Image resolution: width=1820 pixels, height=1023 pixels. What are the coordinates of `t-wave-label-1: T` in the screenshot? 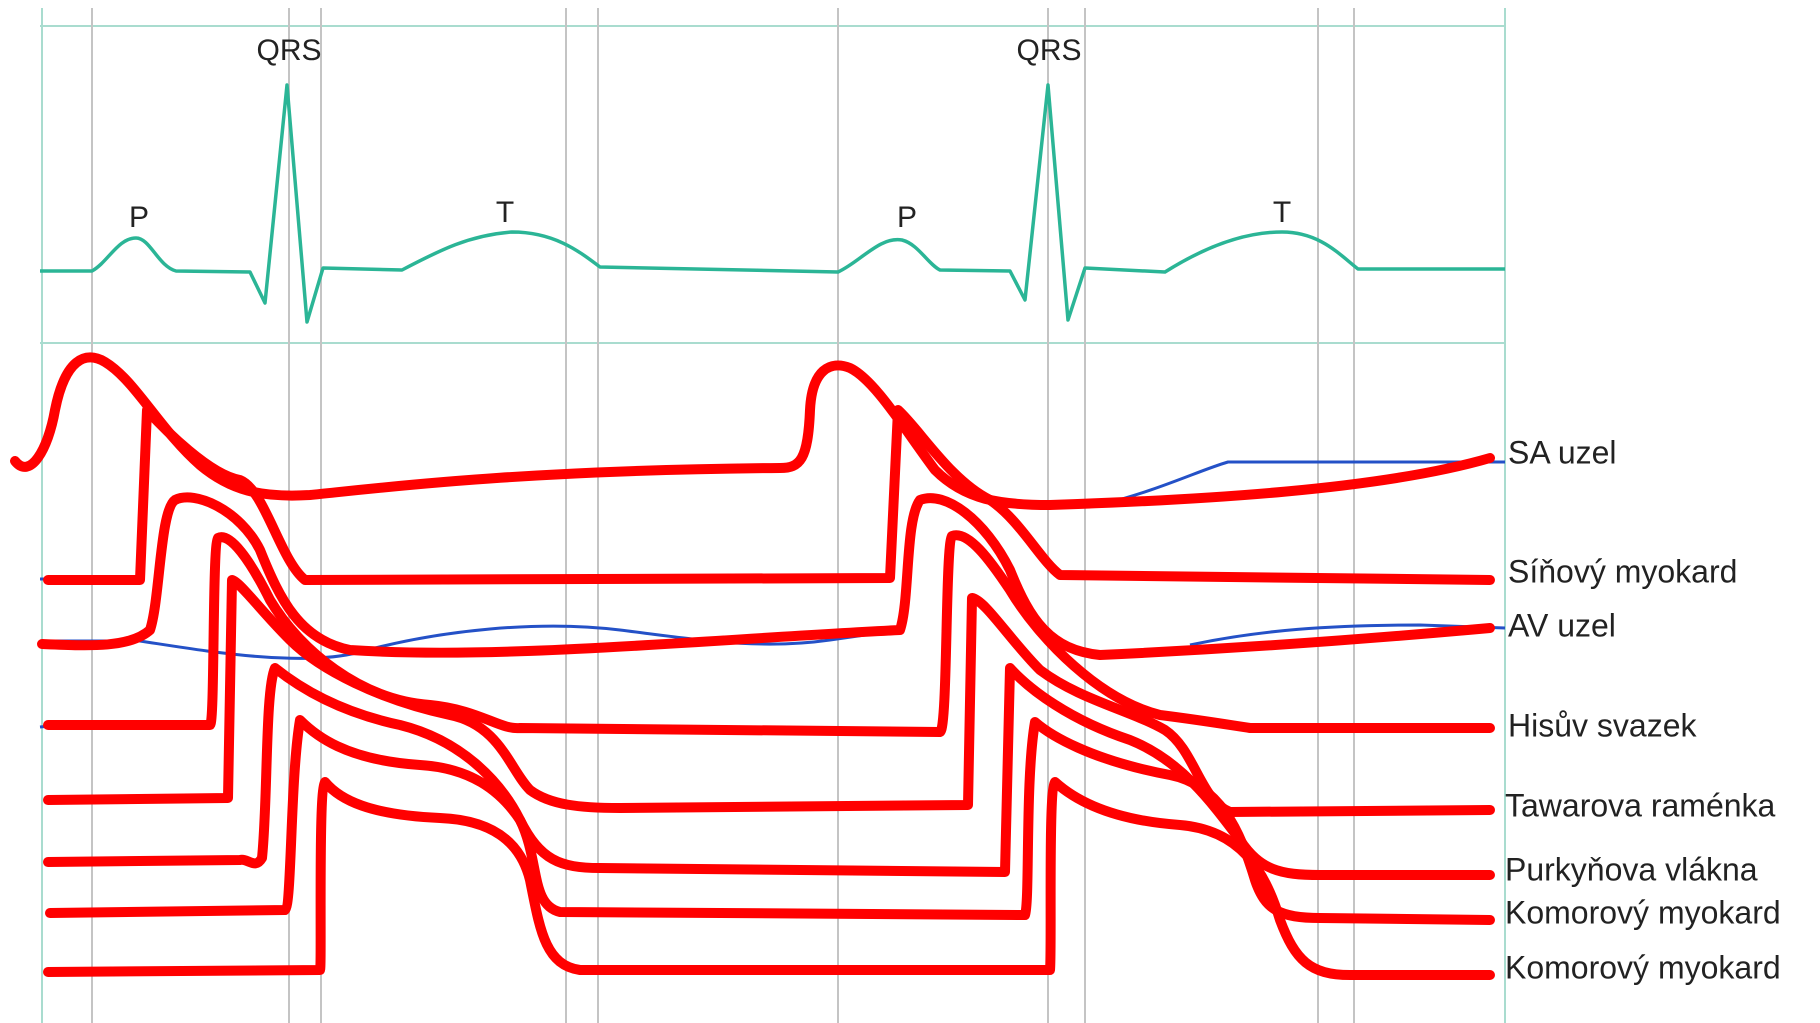 It's located at (505, 212).